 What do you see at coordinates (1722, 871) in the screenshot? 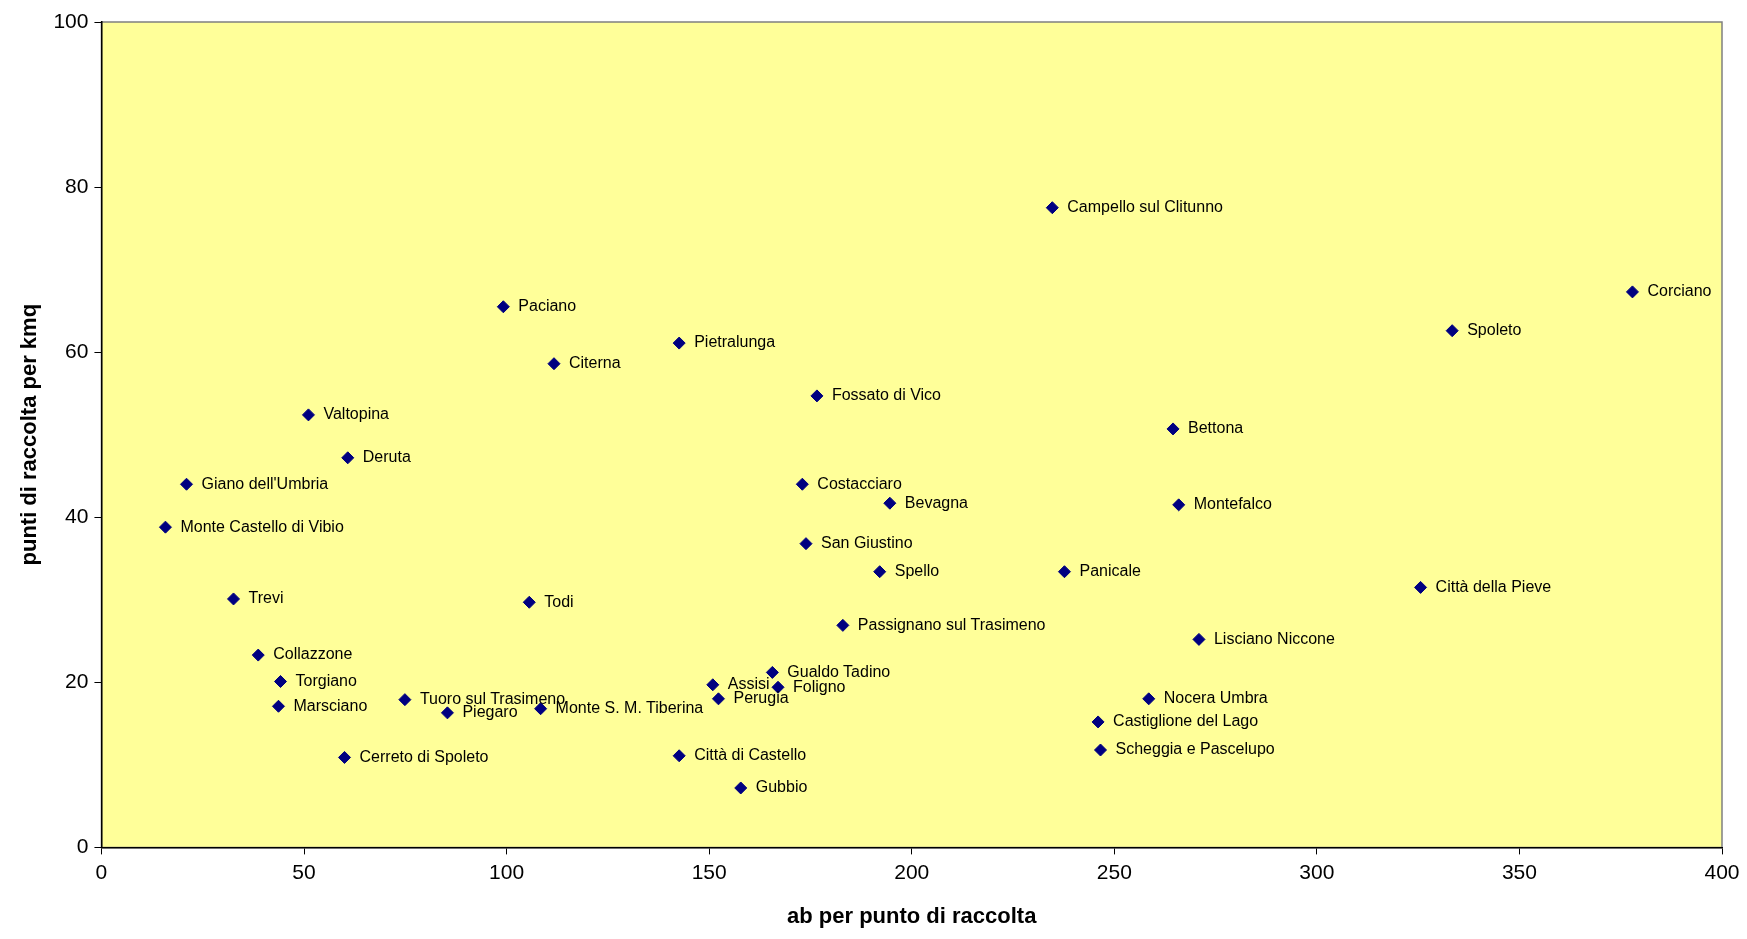
I see `x-tick-label: 400` at bounding box center [1722, 871].